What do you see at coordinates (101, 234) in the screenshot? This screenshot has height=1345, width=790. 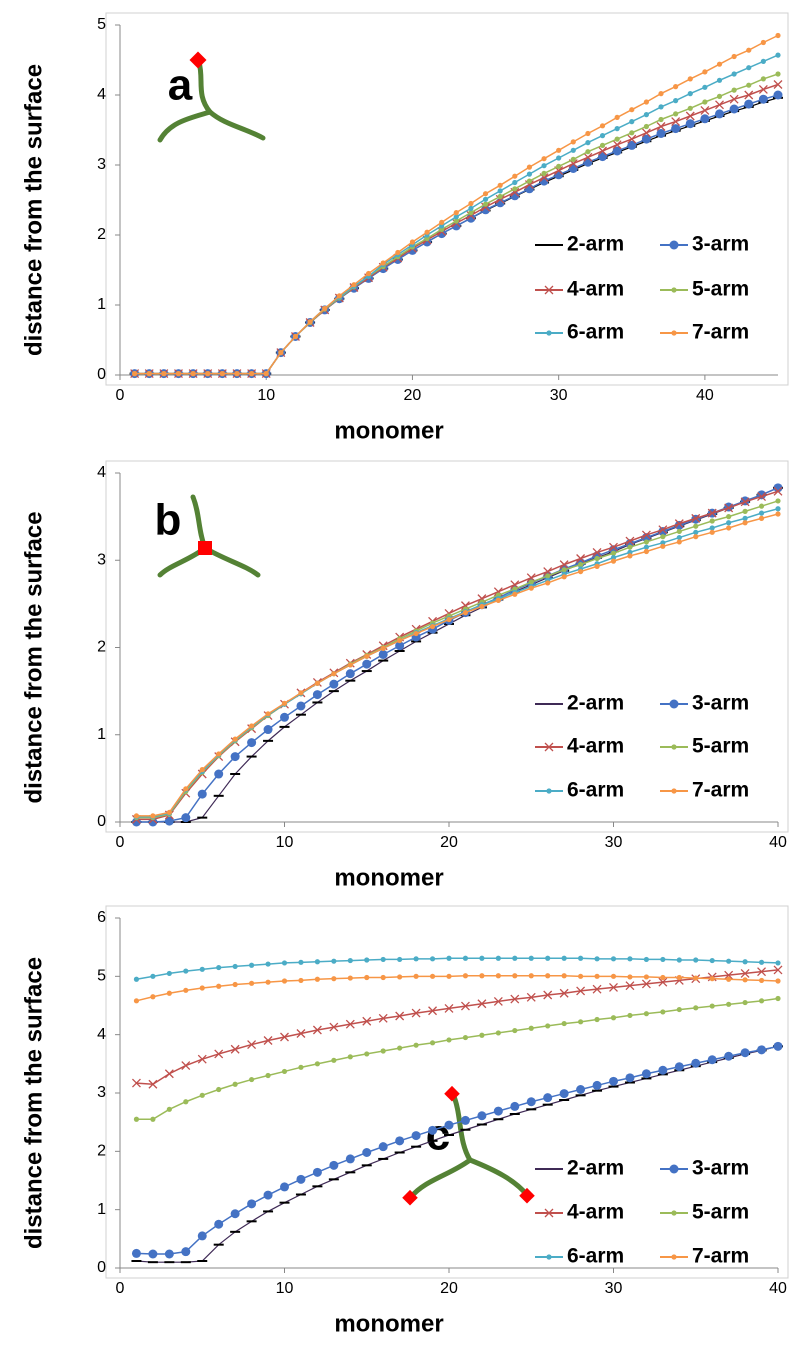 I see `y-tick-label: 2` at bounding box center [101, 234].